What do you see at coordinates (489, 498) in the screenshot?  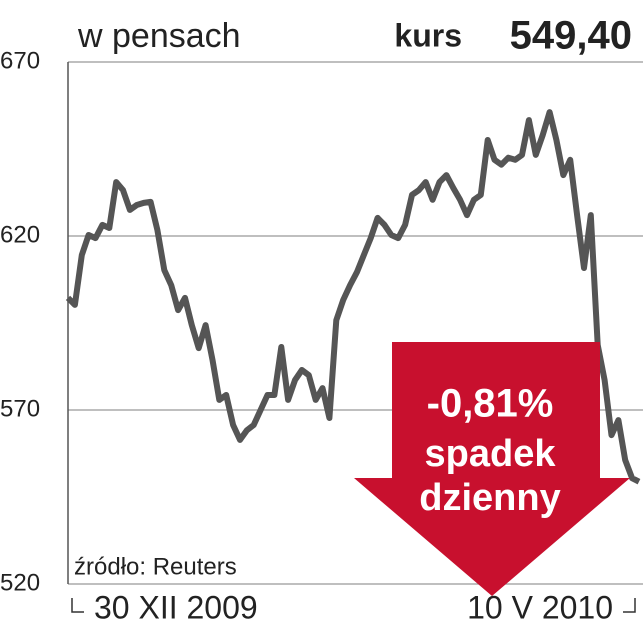 I see `annotation-line: dzienny` at bounding box center [489, 498].